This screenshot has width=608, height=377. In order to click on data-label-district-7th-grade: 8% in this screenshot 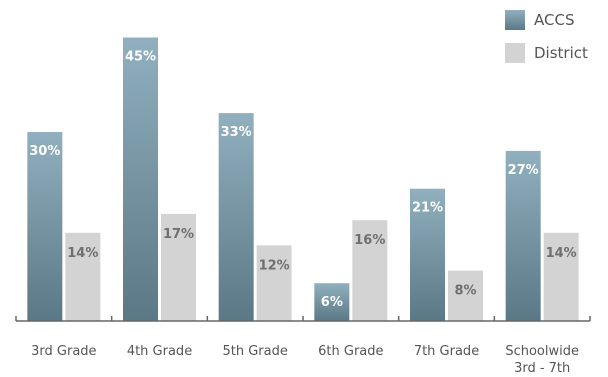, I will do `click(465, 291)`.